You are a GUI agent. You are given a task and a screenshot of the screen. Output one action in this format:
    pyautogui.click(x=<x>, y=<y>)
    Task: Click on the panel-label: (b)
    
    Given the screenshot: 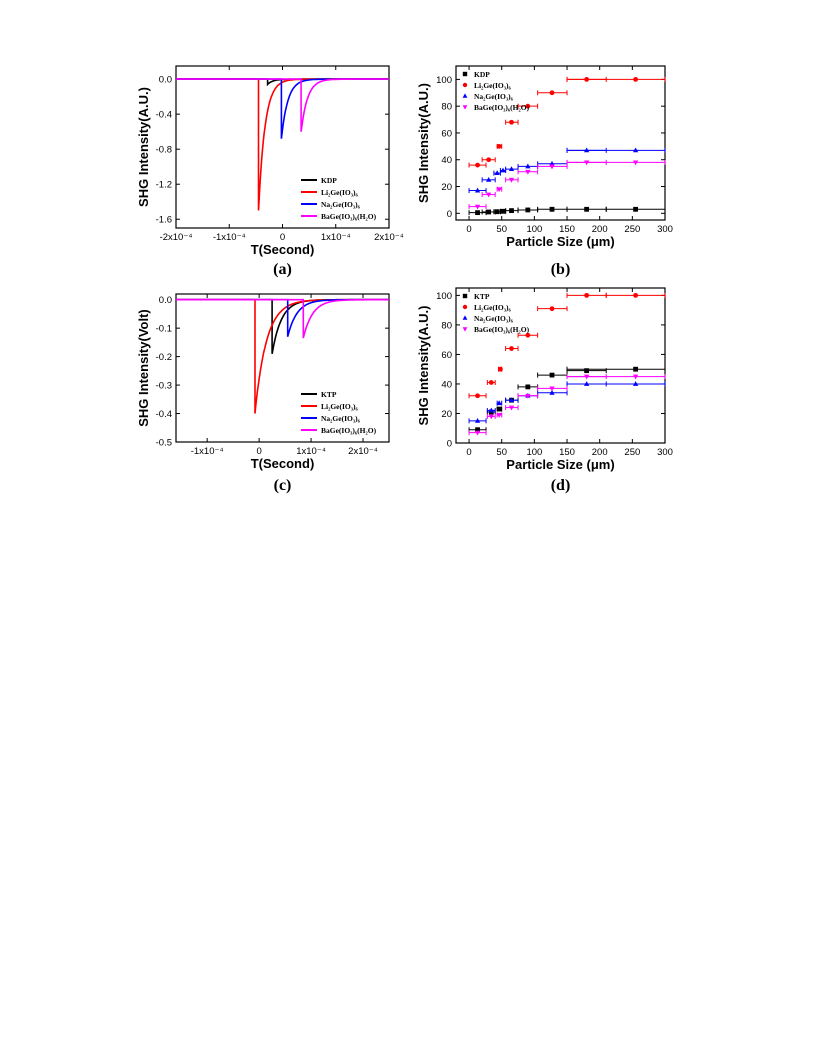 What is the action you would take?
    pyautogui.click(x=561, y=269)
    